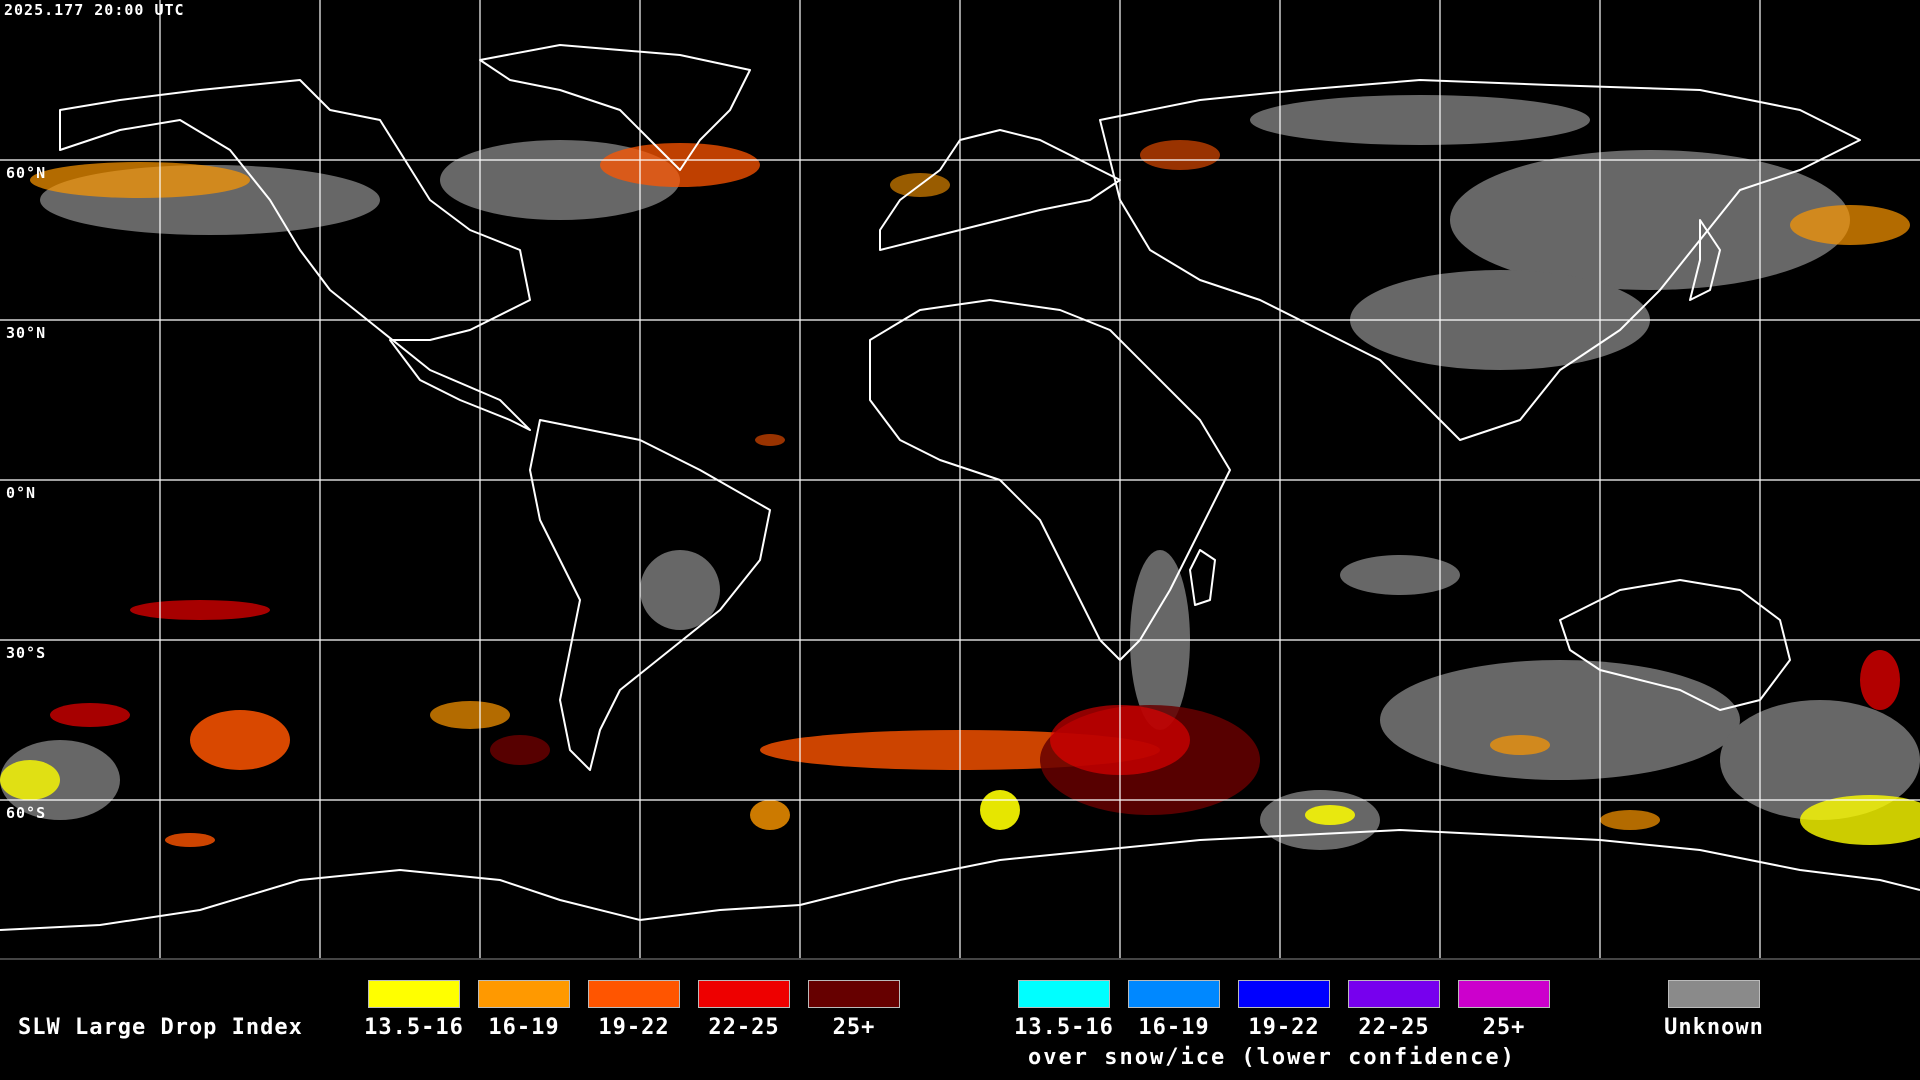 The width and height of the screenshot is (1920, 1080). Describe the element at coordinates (1504, 994) in the screenshot. I see `legend-swatch-snow-25plus` at that location.